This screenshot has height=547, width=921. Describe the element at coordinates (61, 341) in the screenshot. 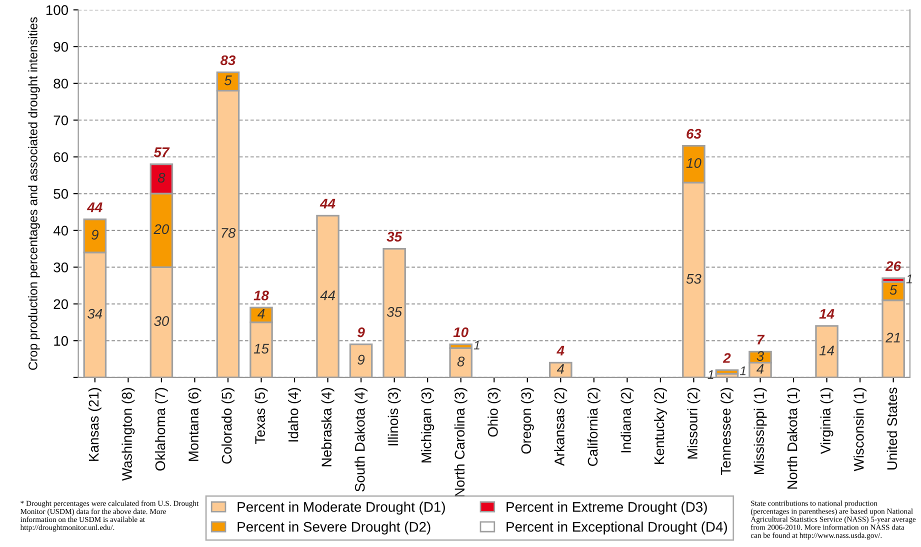

I see `y-tick-label: 10` at that location.